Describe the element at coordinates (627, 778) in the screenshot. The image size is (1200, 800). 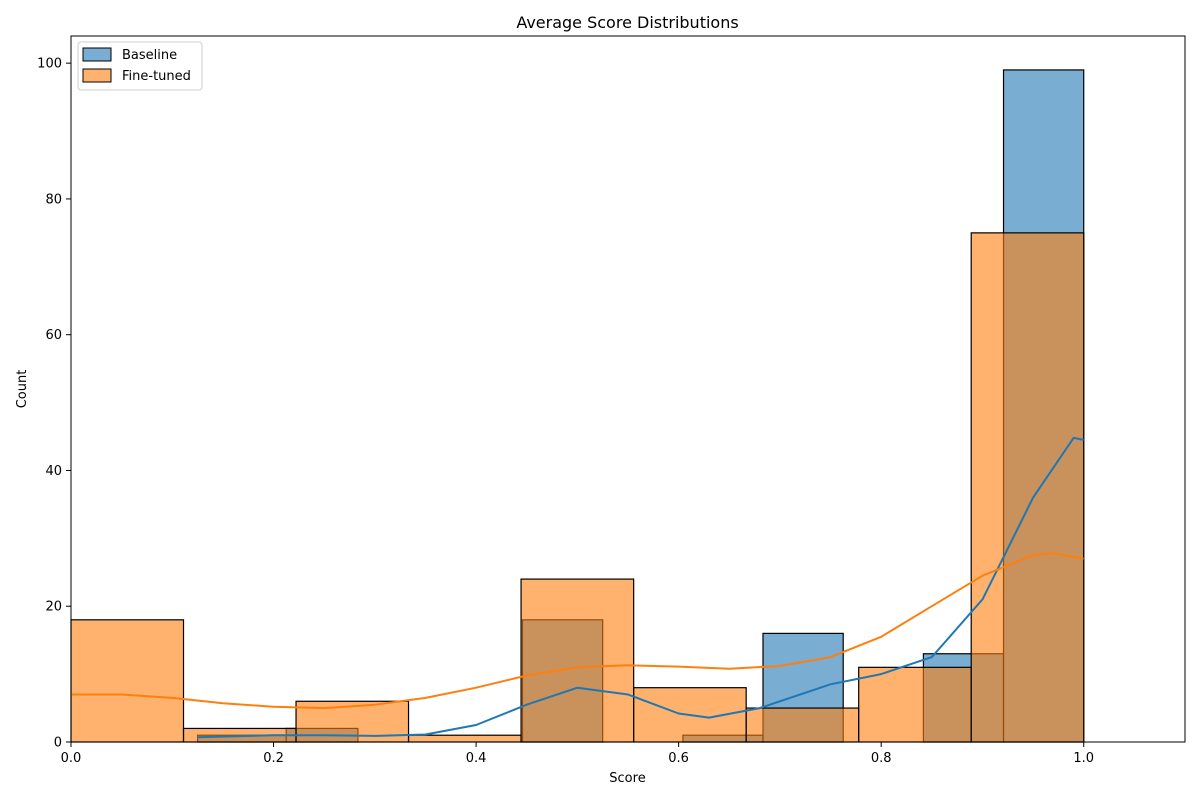
I see `x-axis-label: Score` at that location.